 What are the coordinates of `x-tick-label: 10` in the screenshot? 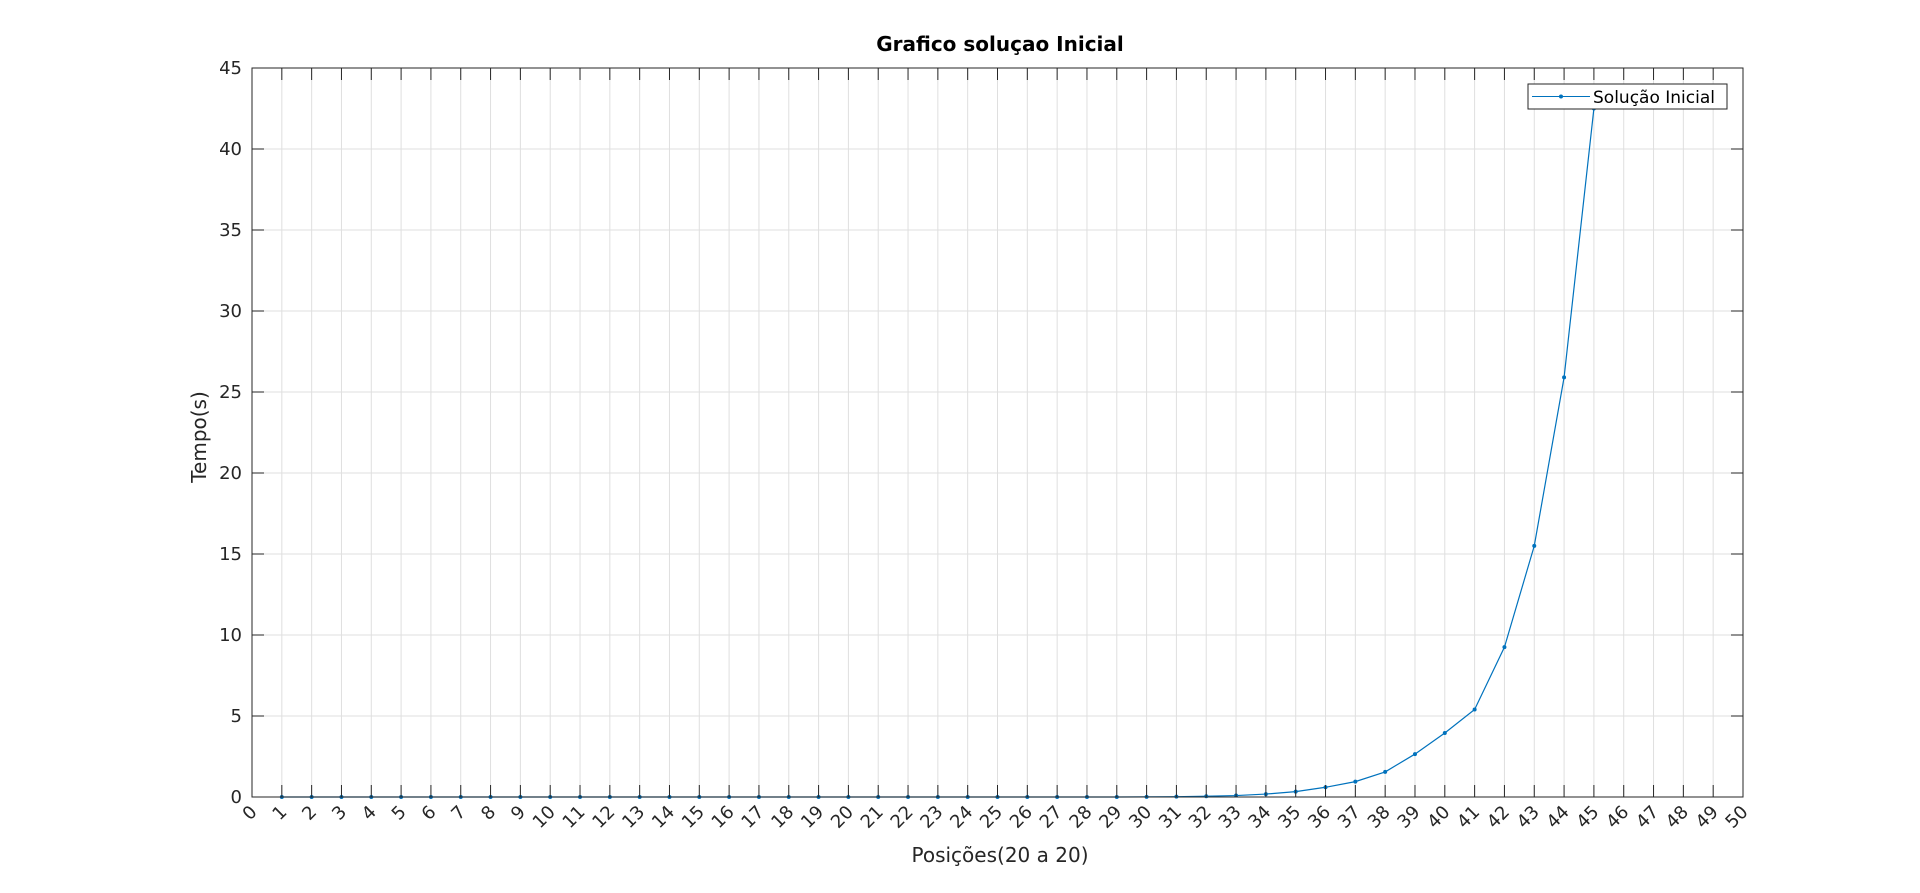 It's located at (544, 817).